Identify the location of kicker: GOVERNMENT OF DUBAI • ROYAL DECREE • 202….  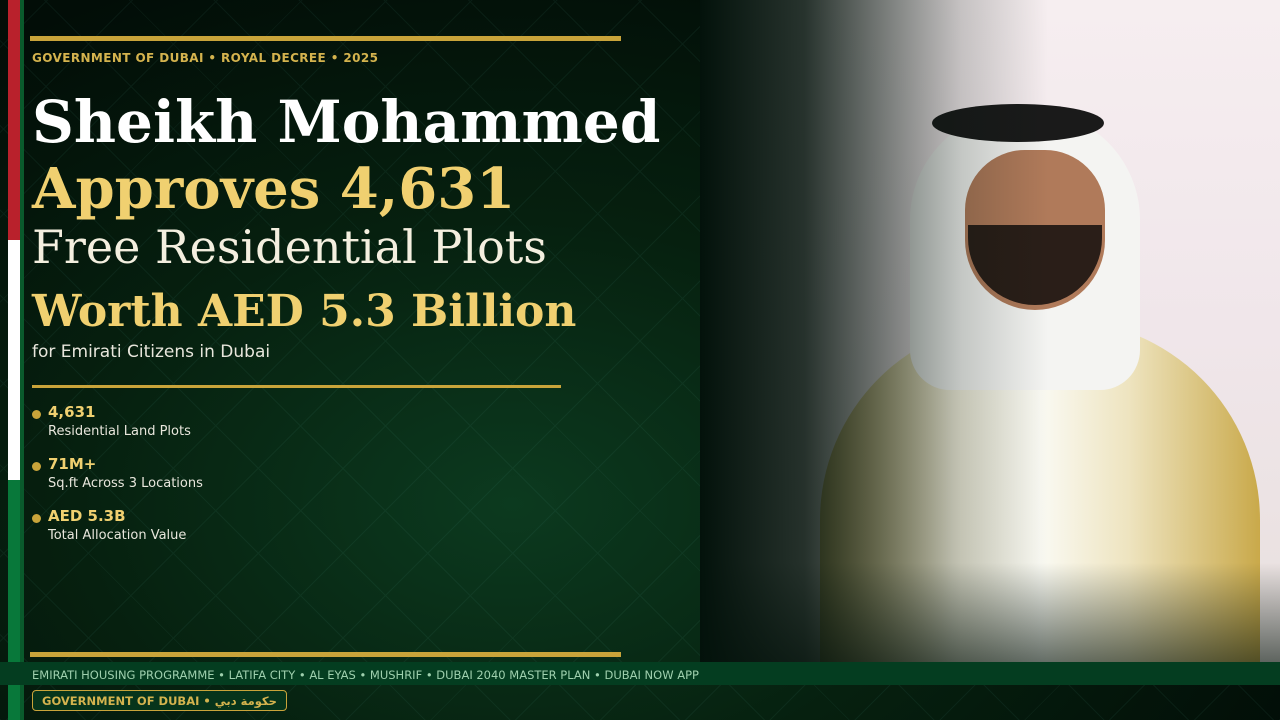
(205, 58).